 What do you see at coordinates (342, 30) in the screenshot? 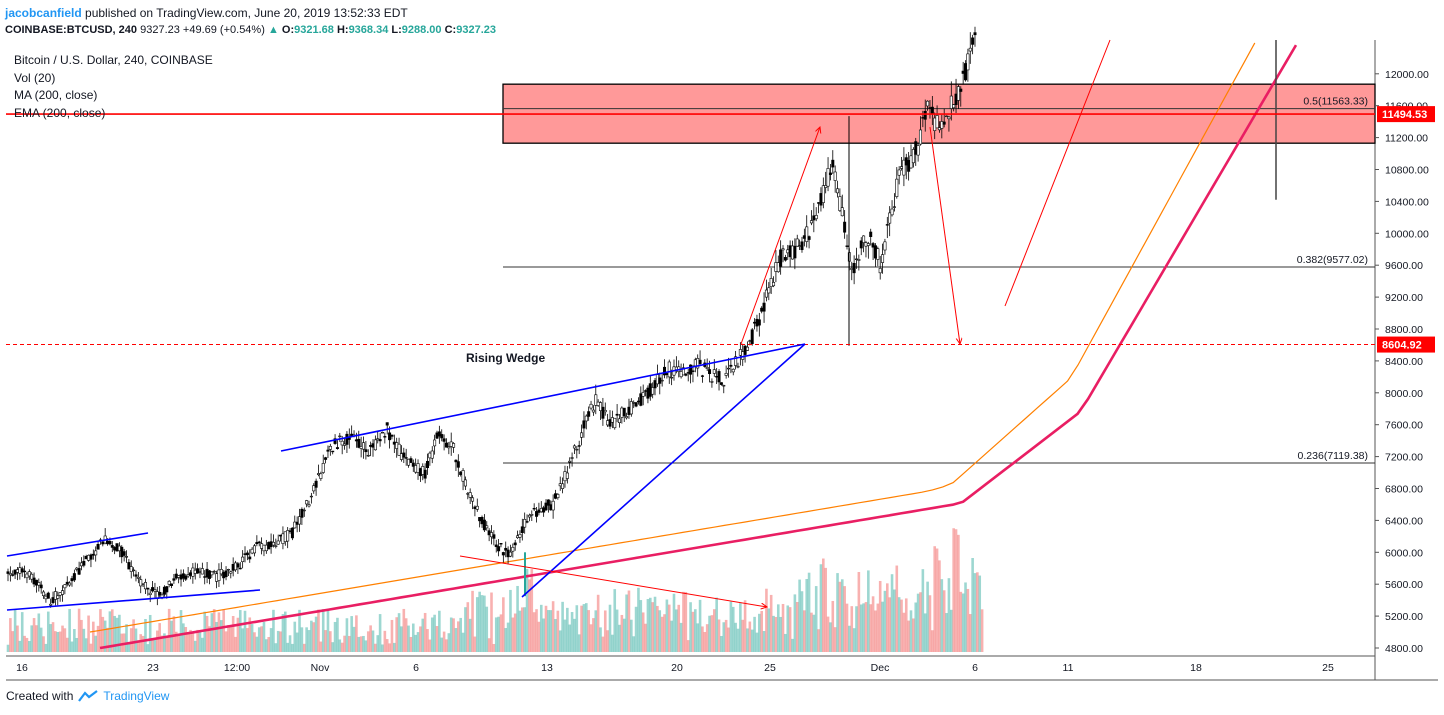
I see `high-label: H:` at bounding box center [342, 30].